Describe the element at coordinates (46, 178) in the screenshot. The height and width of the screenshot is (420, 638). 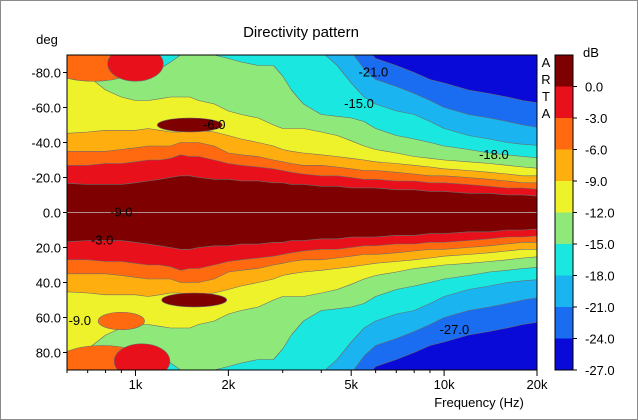
I see `y-tick-label: -20.0` at that location.